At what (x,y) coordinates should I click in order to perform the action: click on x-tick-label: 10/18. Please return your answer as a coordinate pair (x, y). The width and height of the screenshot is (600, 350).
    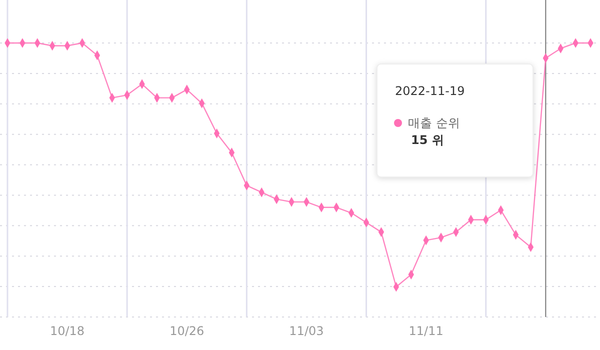
    Looking at the image, I should click on (67, 331).